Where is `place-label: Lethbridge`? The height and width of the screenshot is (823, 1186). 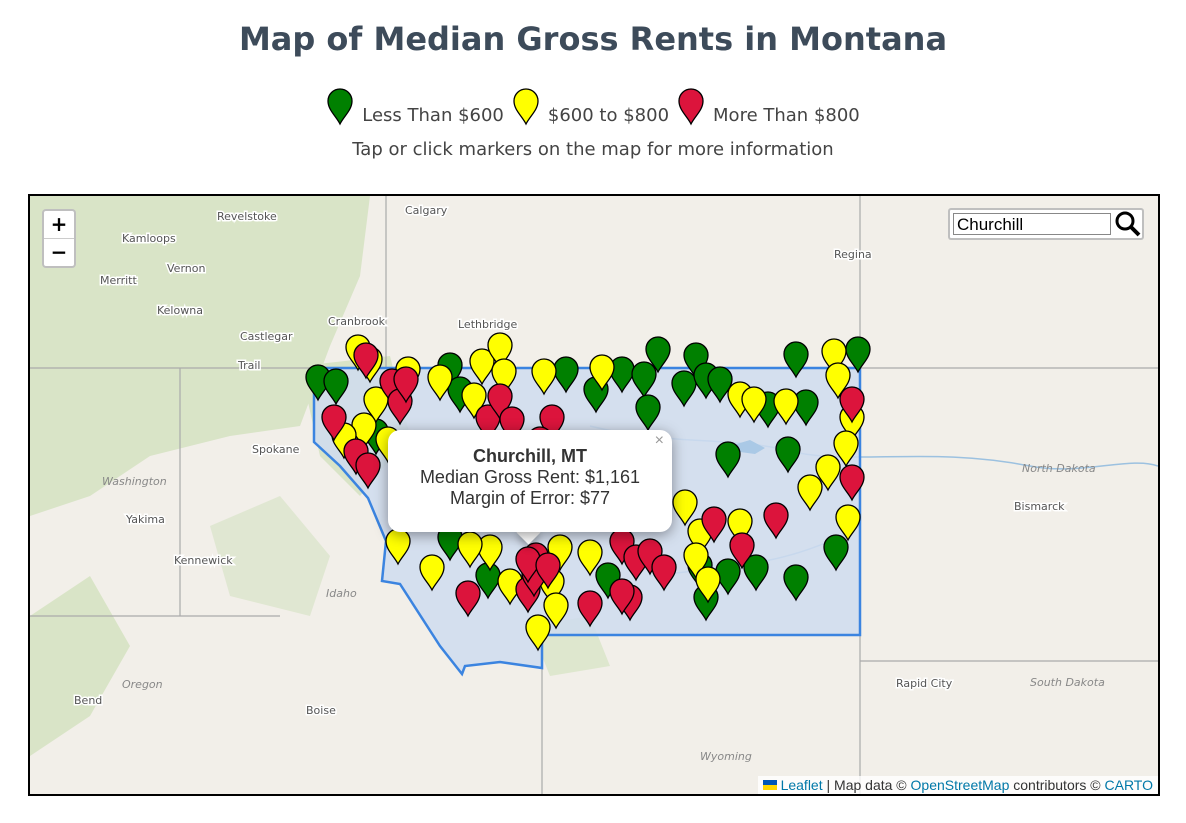 place-label: Lethbridge is located at coordinates (488, 324).